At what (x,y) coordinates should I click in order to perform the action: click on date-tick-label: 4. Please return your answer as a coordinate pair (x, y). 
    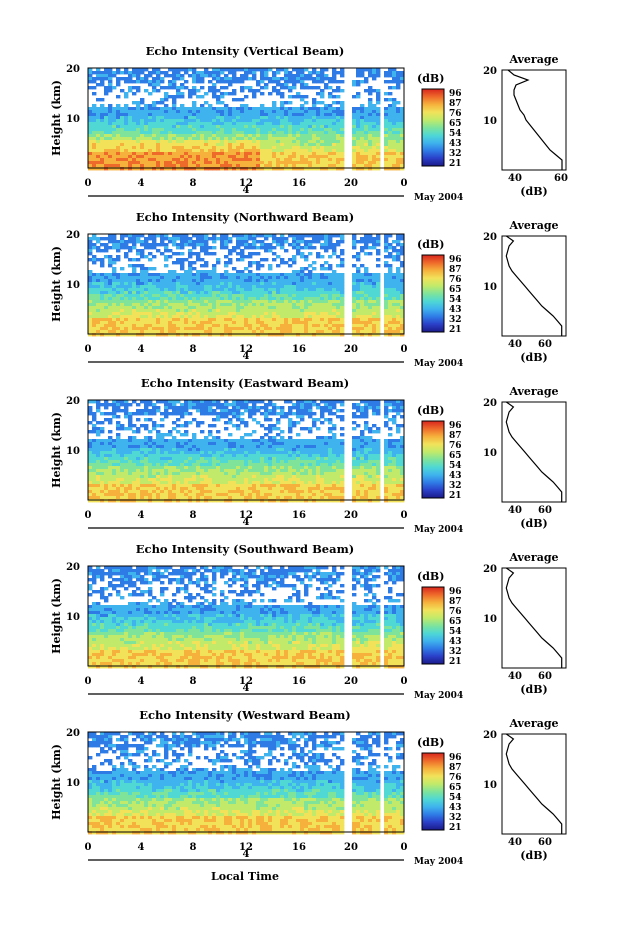
    Looking at the image, I should click on (246, 190).